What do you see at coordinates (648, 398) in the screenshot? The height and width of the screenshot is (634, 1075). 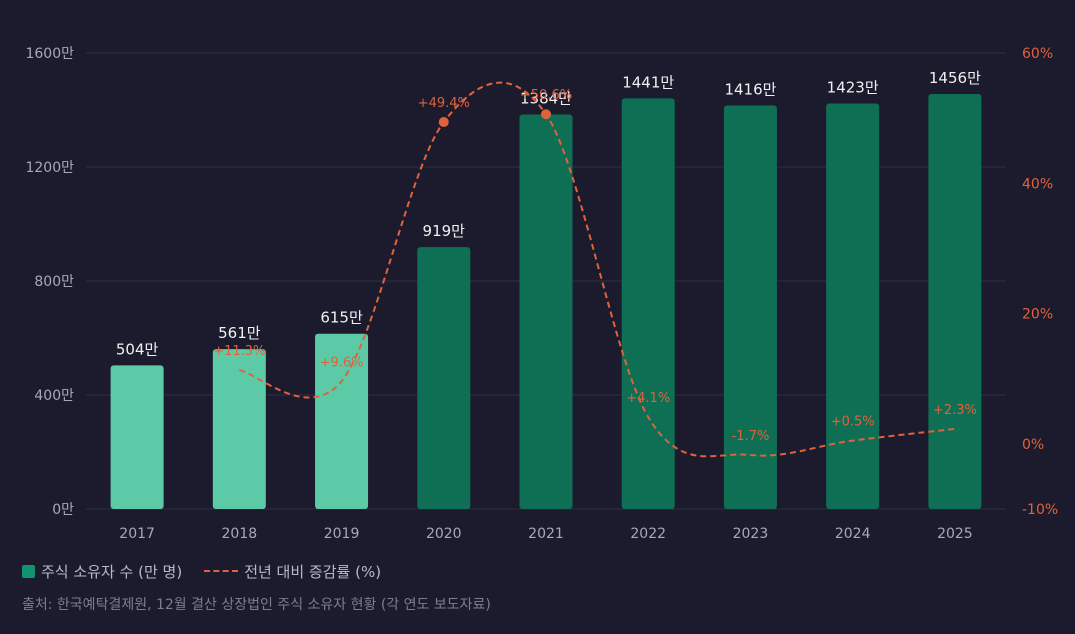 I see `growth-rate-label: +4.1%` at bounding box center [648, 398].